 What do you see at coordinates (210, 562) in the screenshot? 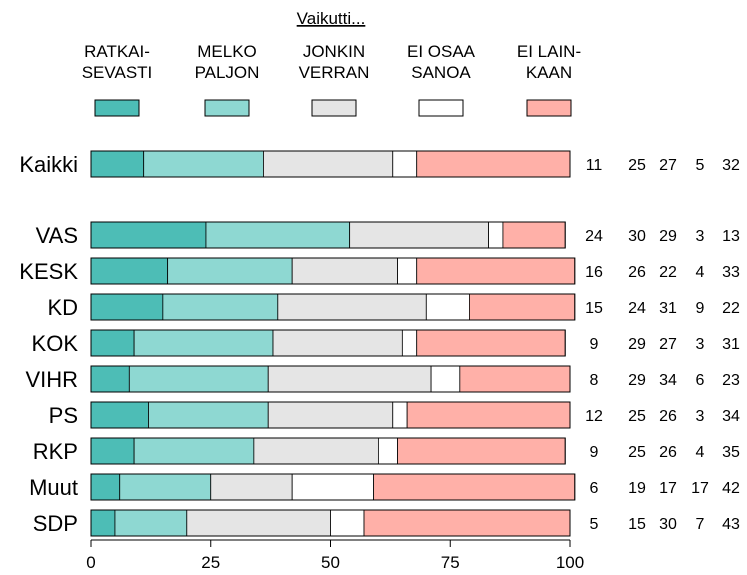
I see `x-tick-label-25: 25` at bounding box center [210, 562].